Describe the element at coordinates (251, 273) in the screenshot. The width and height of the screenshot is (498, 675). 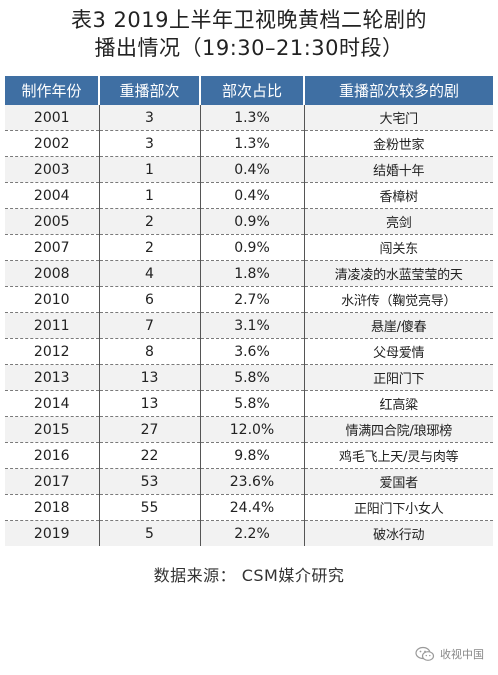
I see `cell-share: 1.8%` at that location.